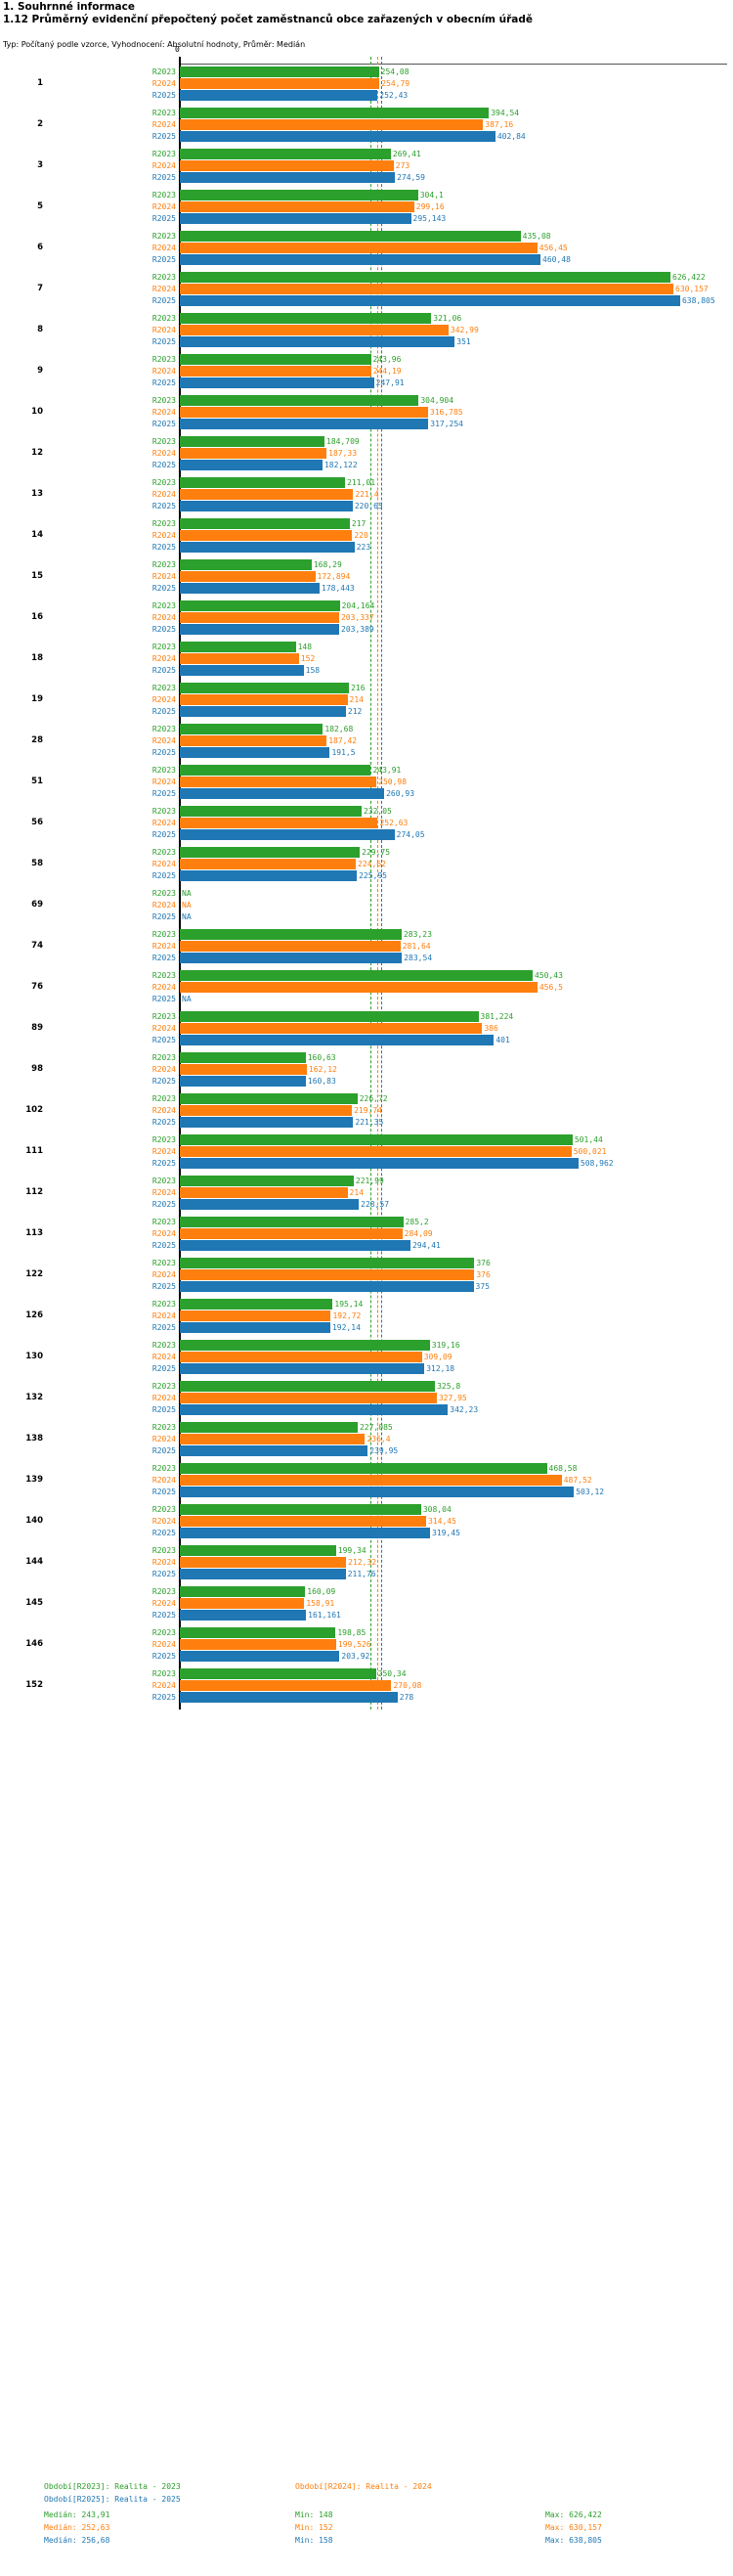  I want to click on bar-value-label: 160,83, so click(321, 1081).